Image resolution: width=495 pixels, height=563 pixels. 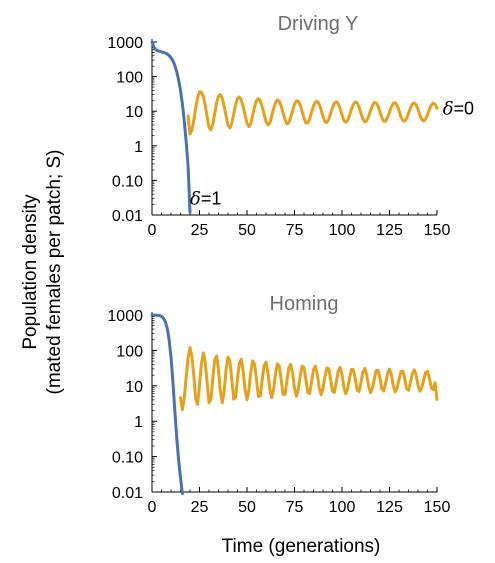 What do you see at coordinates (54, 272) in the screenshot?
I see `y-axis-label-line2: (mated females per patch; S)` at bounding box center [54, 272].